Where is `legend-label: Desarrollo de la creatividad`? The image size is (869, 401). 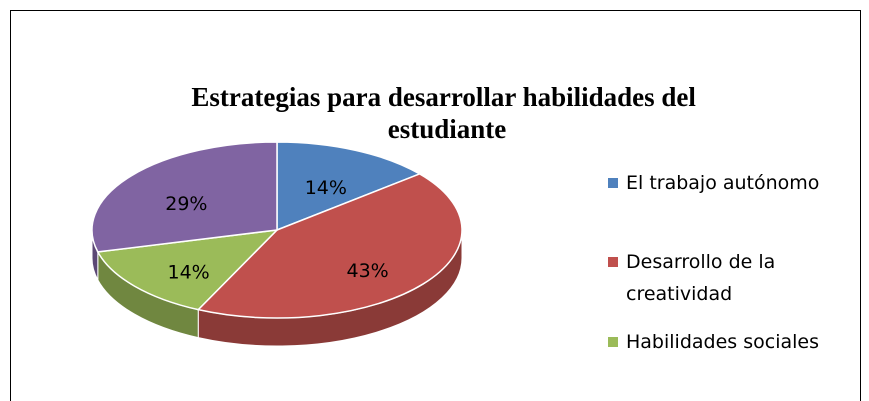
legend-label: Desarrollo de la creatividad is located at coordinates (701, 278).